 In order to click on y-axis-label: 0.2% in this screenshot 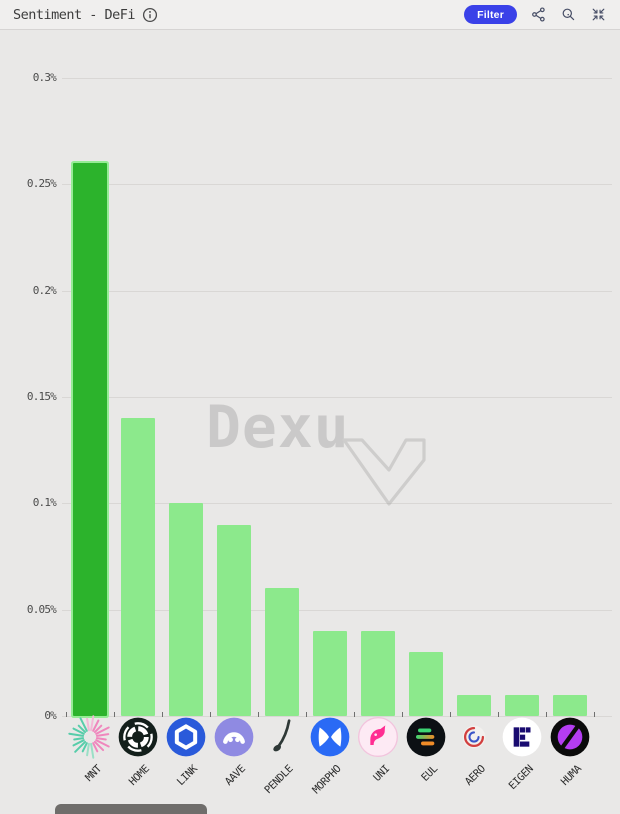, I will do `click(44, 290)`.